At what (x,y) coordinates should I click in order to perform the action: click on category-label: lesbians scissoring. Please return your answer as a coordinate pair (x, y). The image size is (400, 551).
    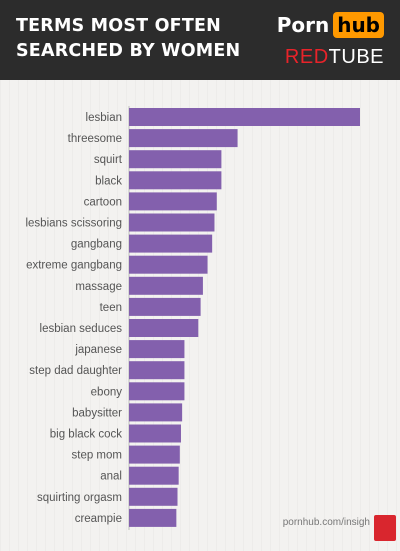
    Looking at the image, I should click on (73, 224).